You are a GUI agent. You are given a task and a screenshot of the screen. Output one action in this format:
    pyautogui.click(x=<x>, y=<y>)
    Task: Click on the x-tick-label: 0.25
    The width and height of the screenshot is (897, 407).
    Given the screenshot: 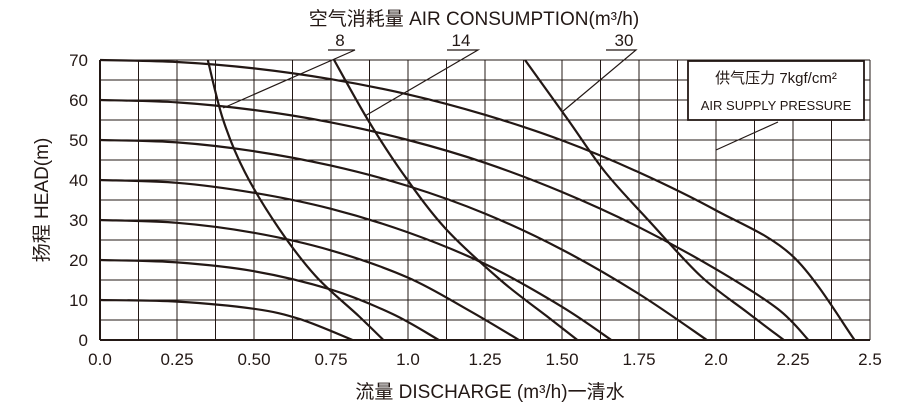 What is the action you would take?
    pyautogui.click(x=176, y=359)
    